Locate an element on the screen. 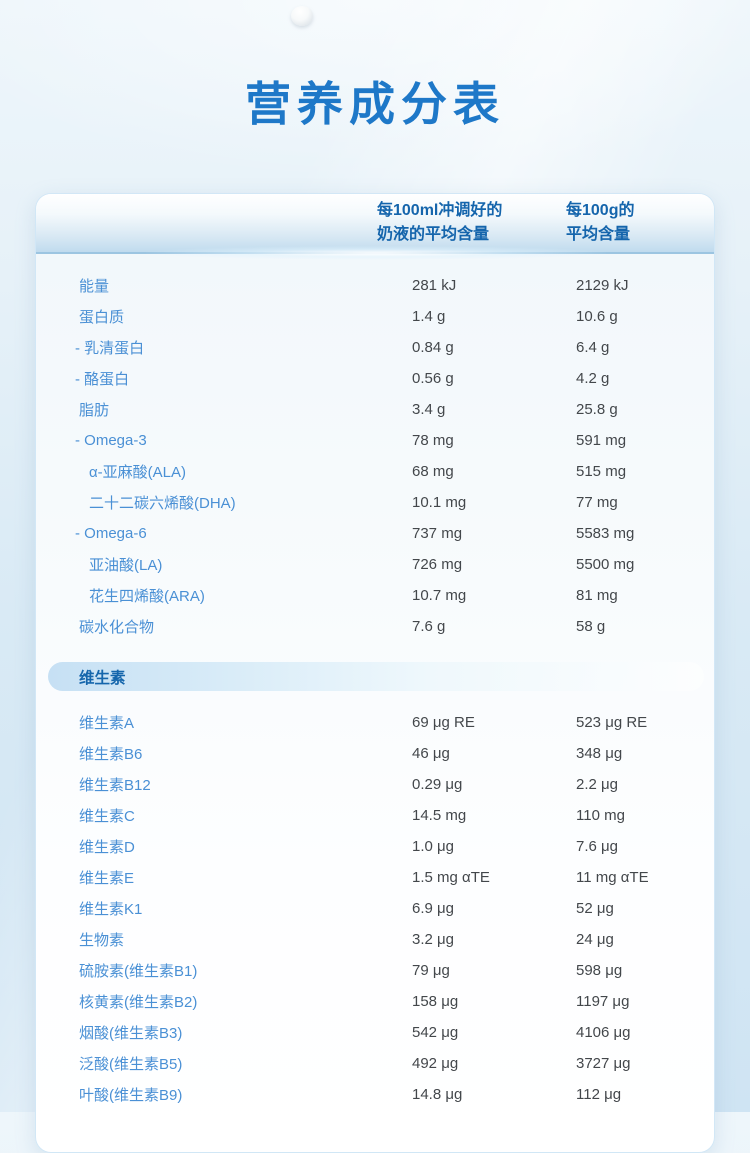 The height and width of the screenshot is (1153, 750). table-row: 花生四烯酸(ARA) 10.7 mg 81 mg is located at coordinates (375, 595).